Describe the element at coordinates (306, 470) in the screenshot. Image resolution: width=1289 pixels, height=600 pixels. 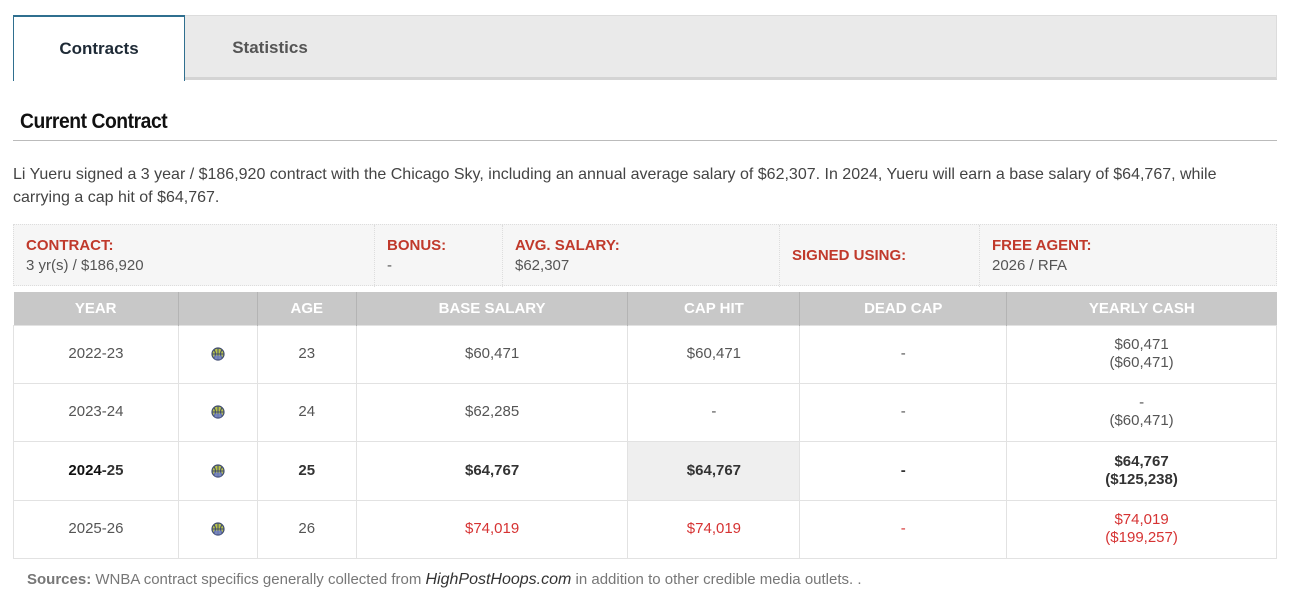
I see `cell-age: 25` at that location.